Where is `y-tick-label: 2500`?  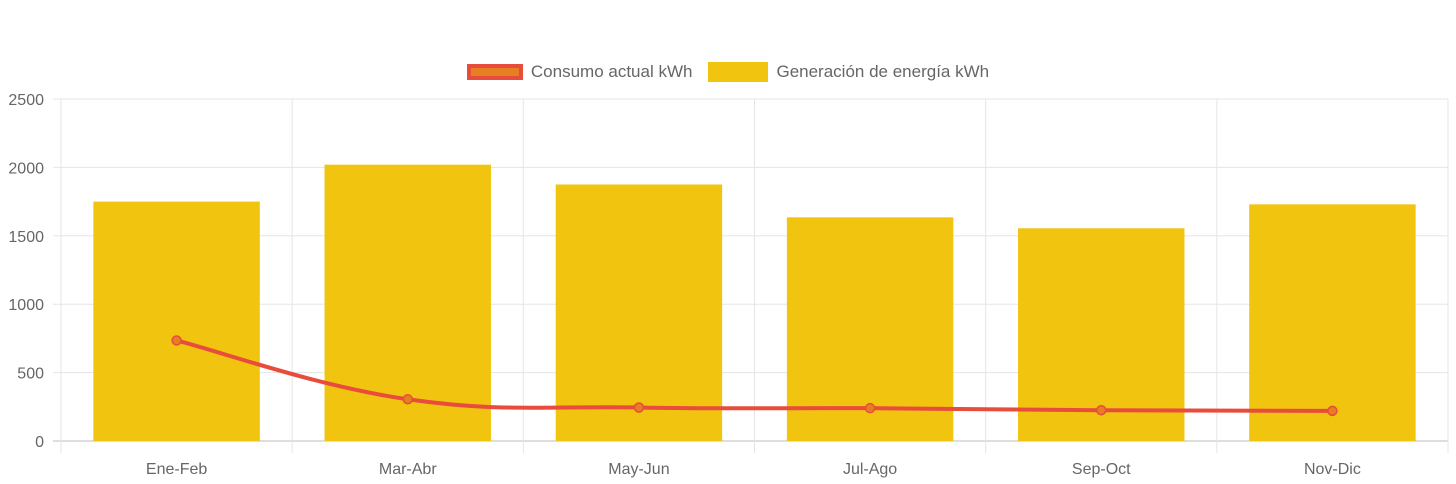 y-tick-label: 2500 is located at coordinates (26, 100).